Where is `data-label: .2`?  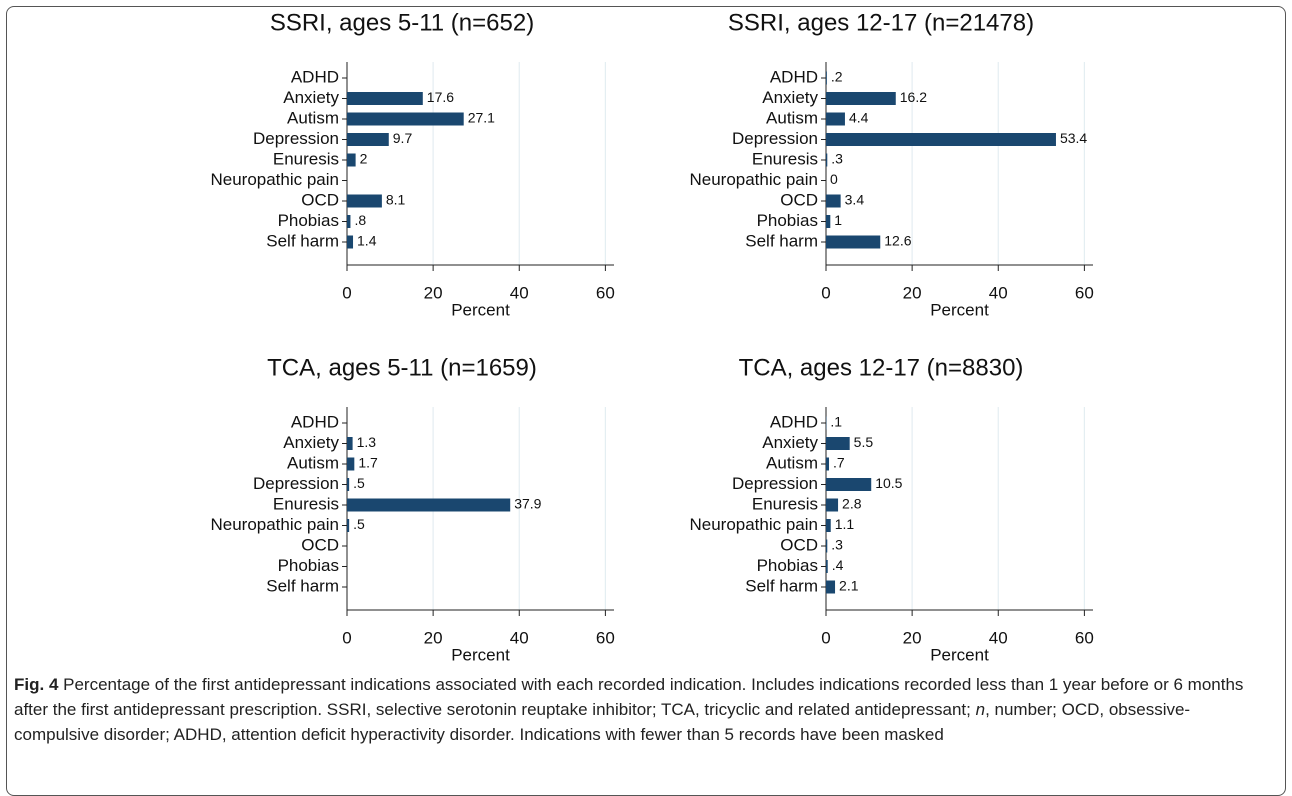 data-label: .2 is located at coordinates (837, 77).